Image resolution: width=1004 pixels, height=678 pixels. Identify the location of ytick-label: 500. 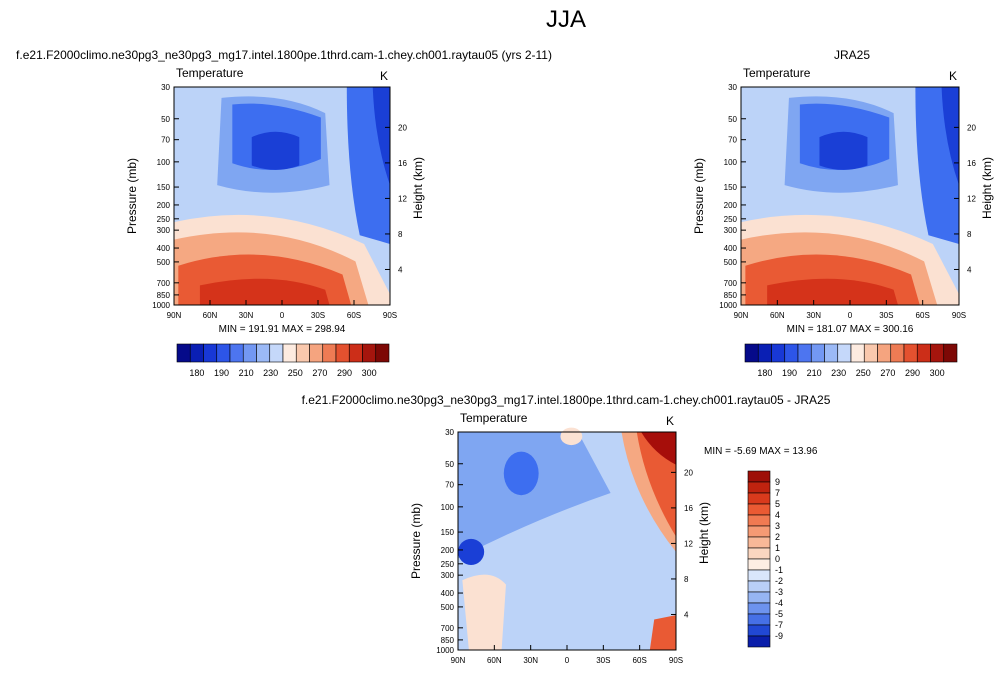
(731, 262).